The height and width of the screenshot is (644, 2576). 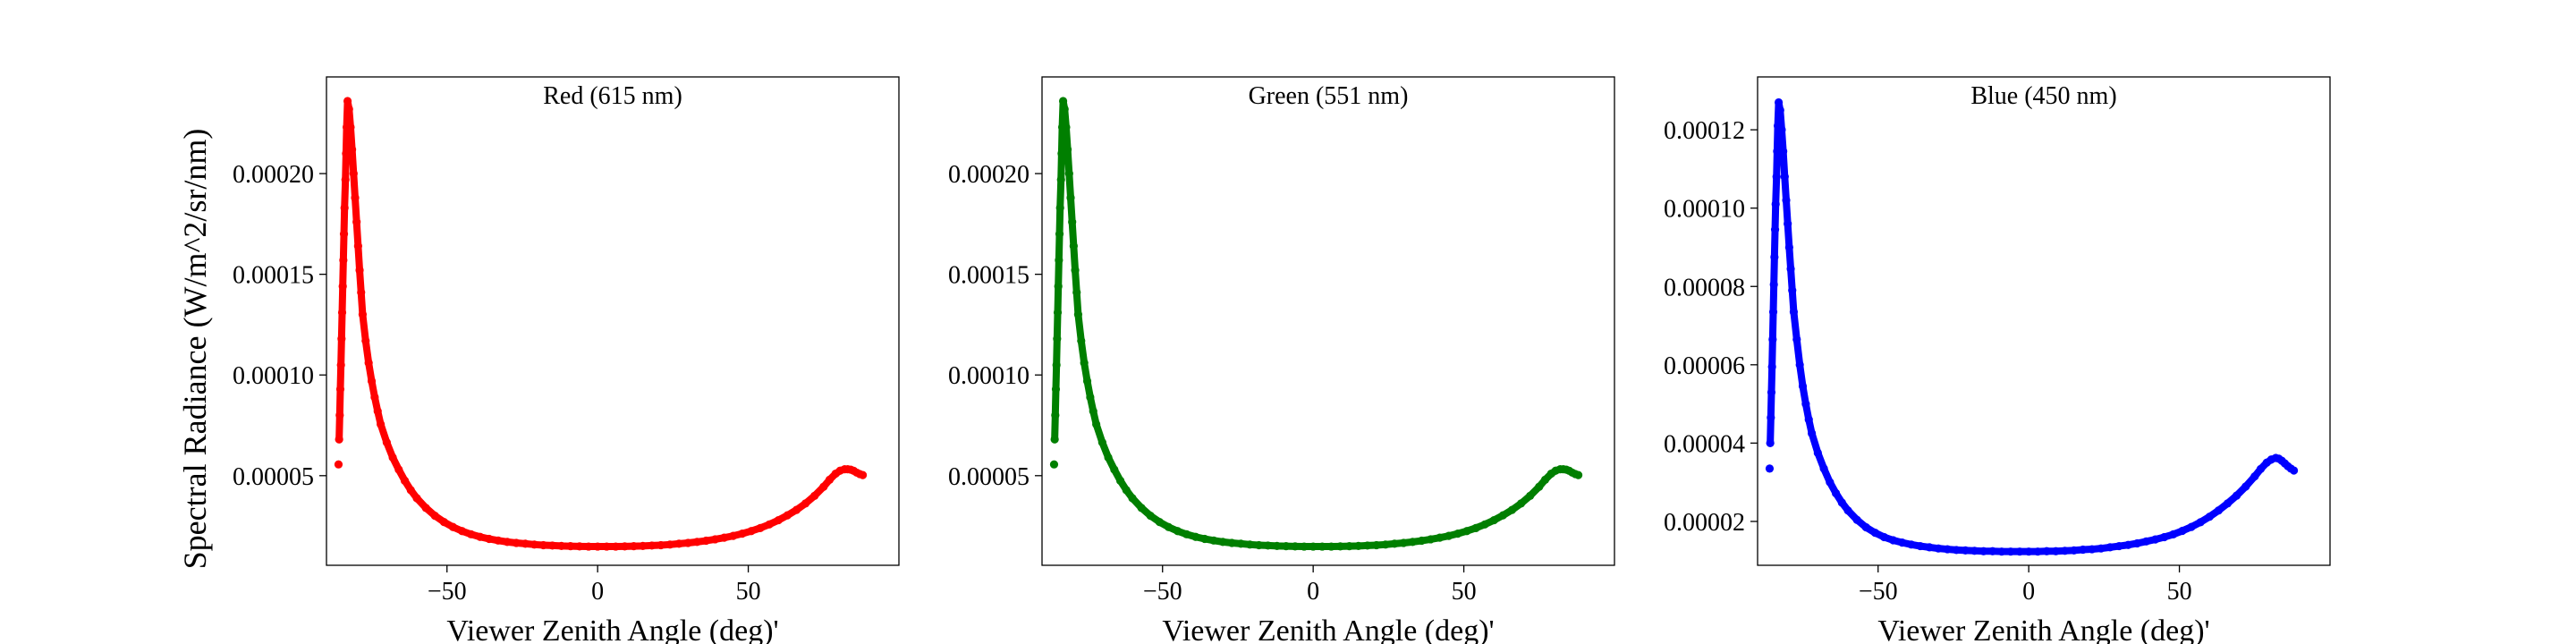 I want to click on y-tick-label: 0.00008, so click(x=1704, y=287).